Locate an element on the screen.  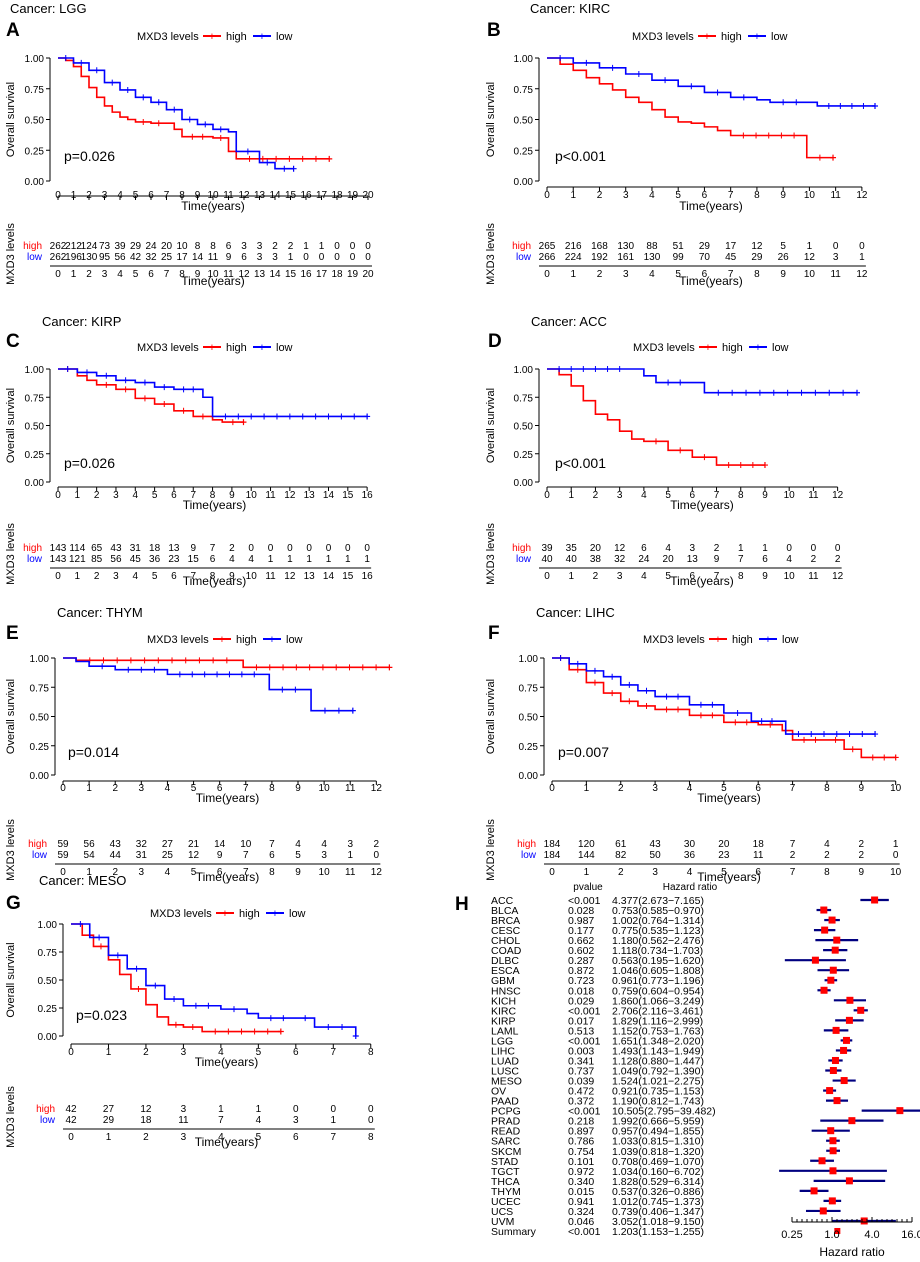
forest-row-hr: 1.180(0.562−2.476) is located at coordinates (658, 941).